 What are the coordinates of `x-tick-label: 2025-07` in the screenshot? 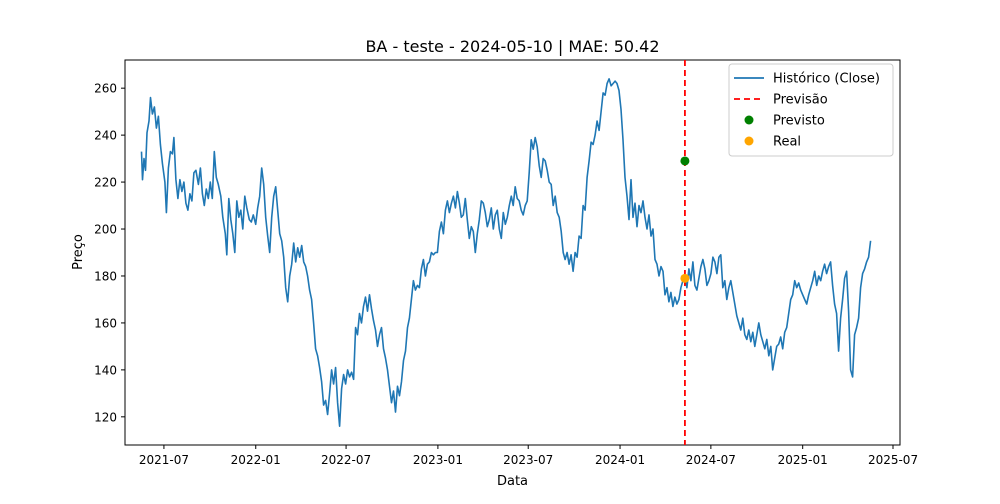 It's located at (893, 460).